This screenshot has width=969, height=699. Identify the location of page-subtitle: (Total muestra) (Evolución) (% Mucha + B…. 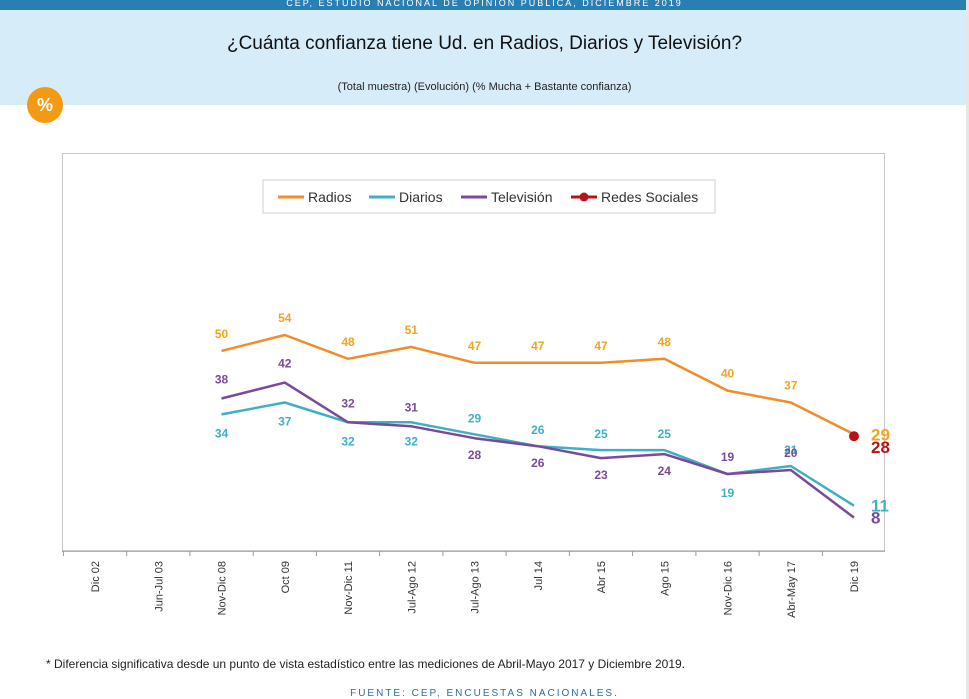
(484, 87).